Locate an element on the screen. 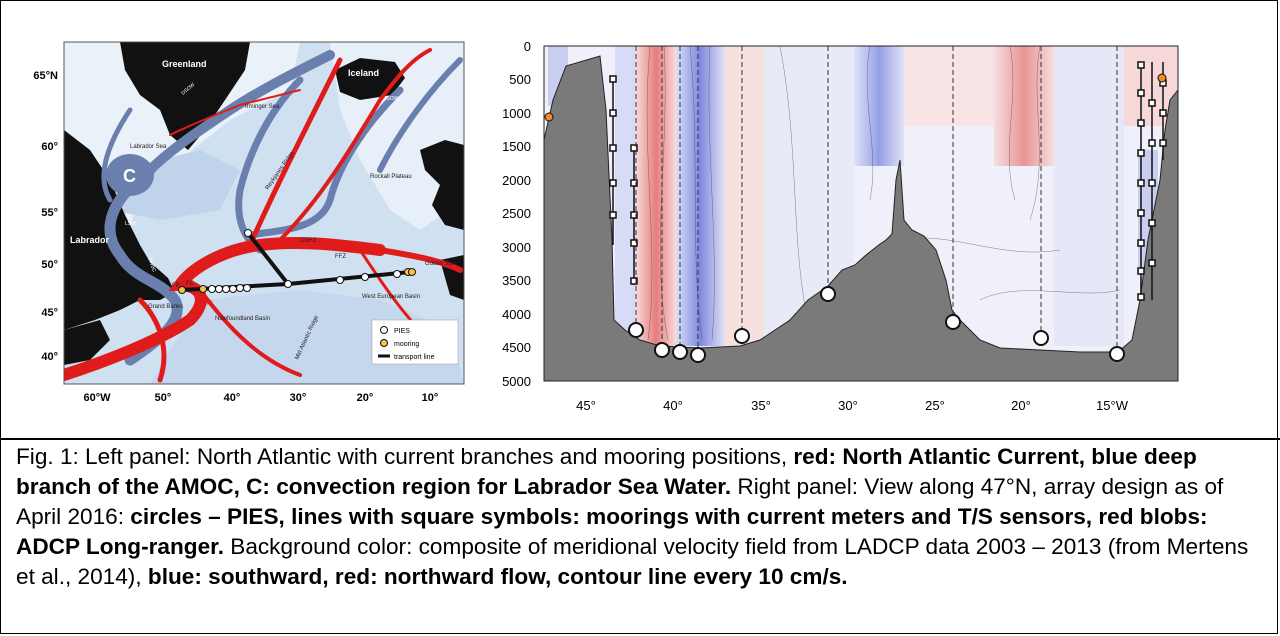  label-convection: C is located at coordinates (129, 176).